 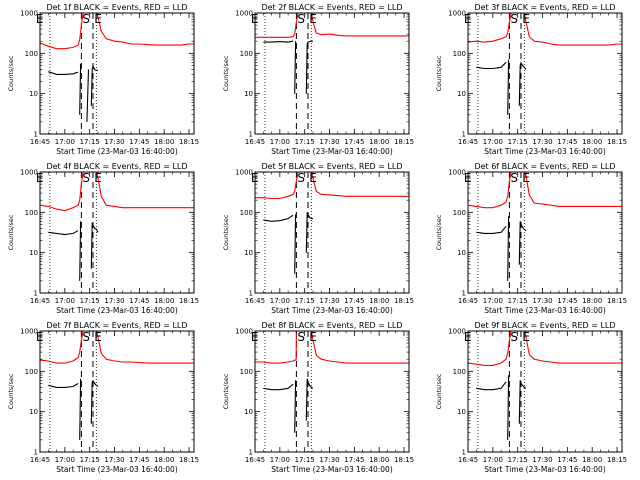 What do you see at coordinates (116, 166) in the screenshot?
I see `panel-title: Det 4f BLACK = Events, RED = LLD` at bounding box center [116, 166].